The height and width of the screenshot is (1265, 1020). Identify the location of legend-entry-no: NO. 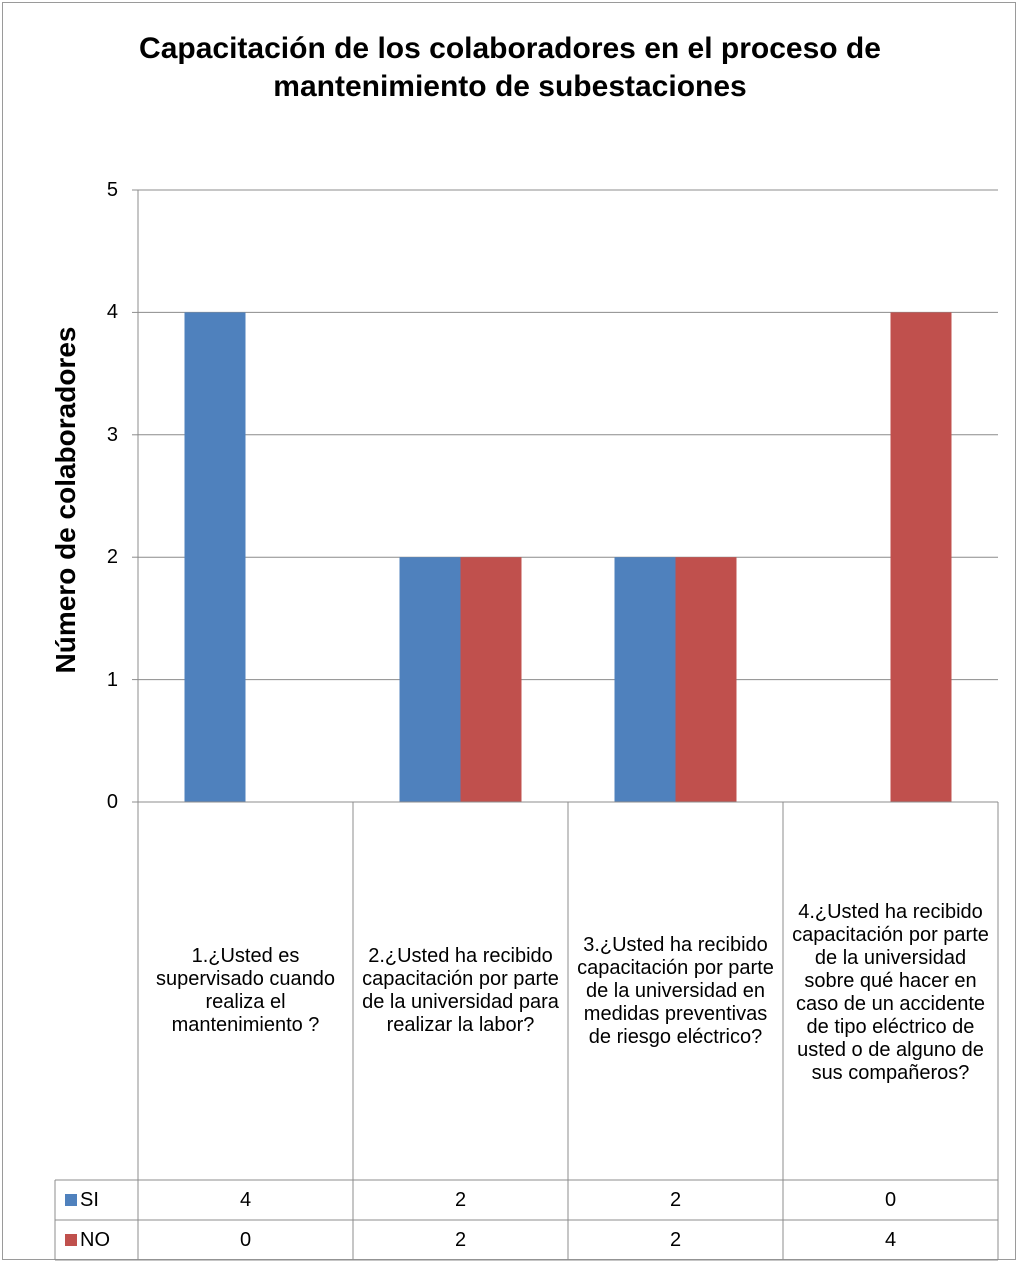
(96, 1240).